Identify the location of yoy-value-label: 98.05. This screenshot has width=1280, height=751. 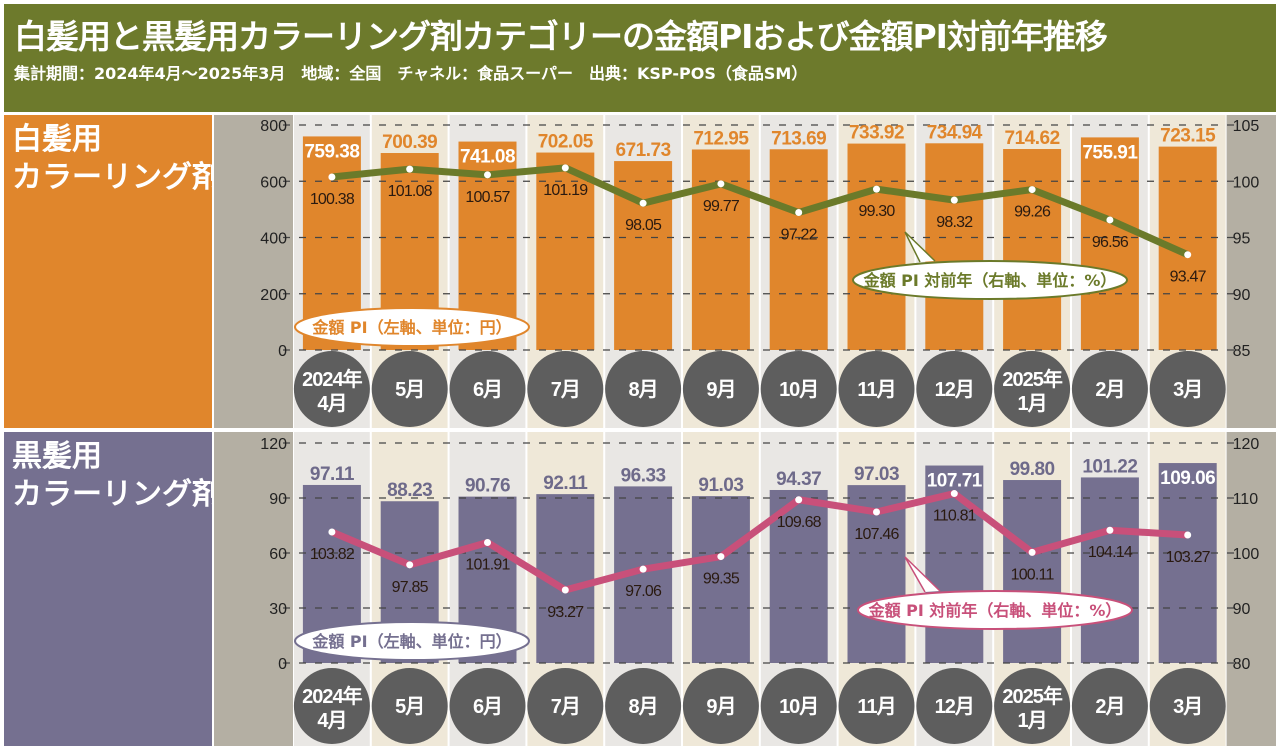
(643, 225).